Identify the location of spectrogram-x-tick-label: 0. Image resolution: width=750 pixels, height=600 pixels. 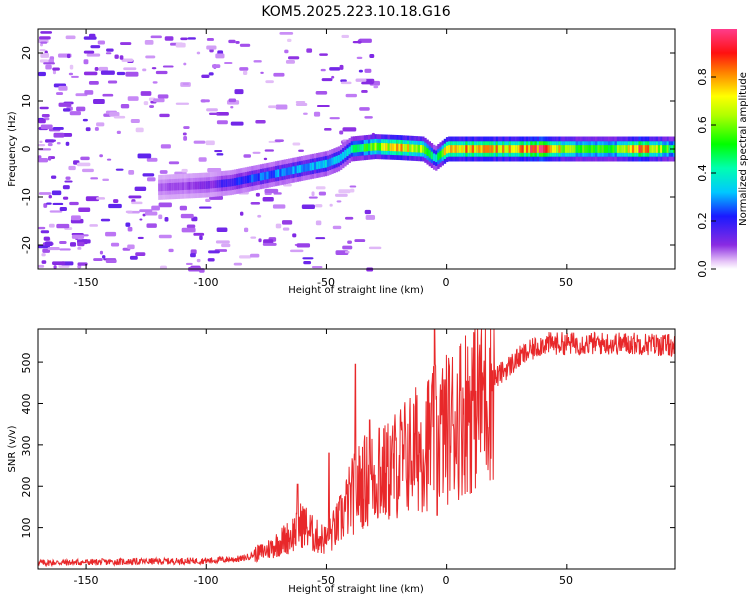
(446, 282).